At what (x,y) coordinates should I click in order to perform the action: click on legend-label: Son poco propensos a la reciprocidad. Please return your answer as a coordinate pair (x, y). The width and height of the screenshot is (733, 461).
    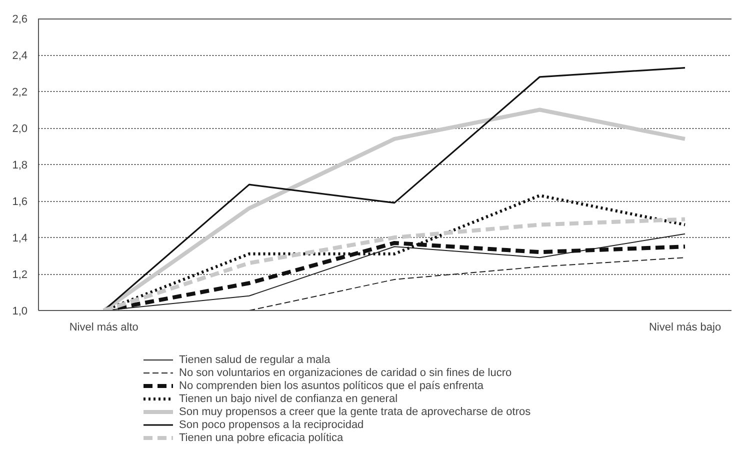
    Looking at the image, I should click on (271, 424).